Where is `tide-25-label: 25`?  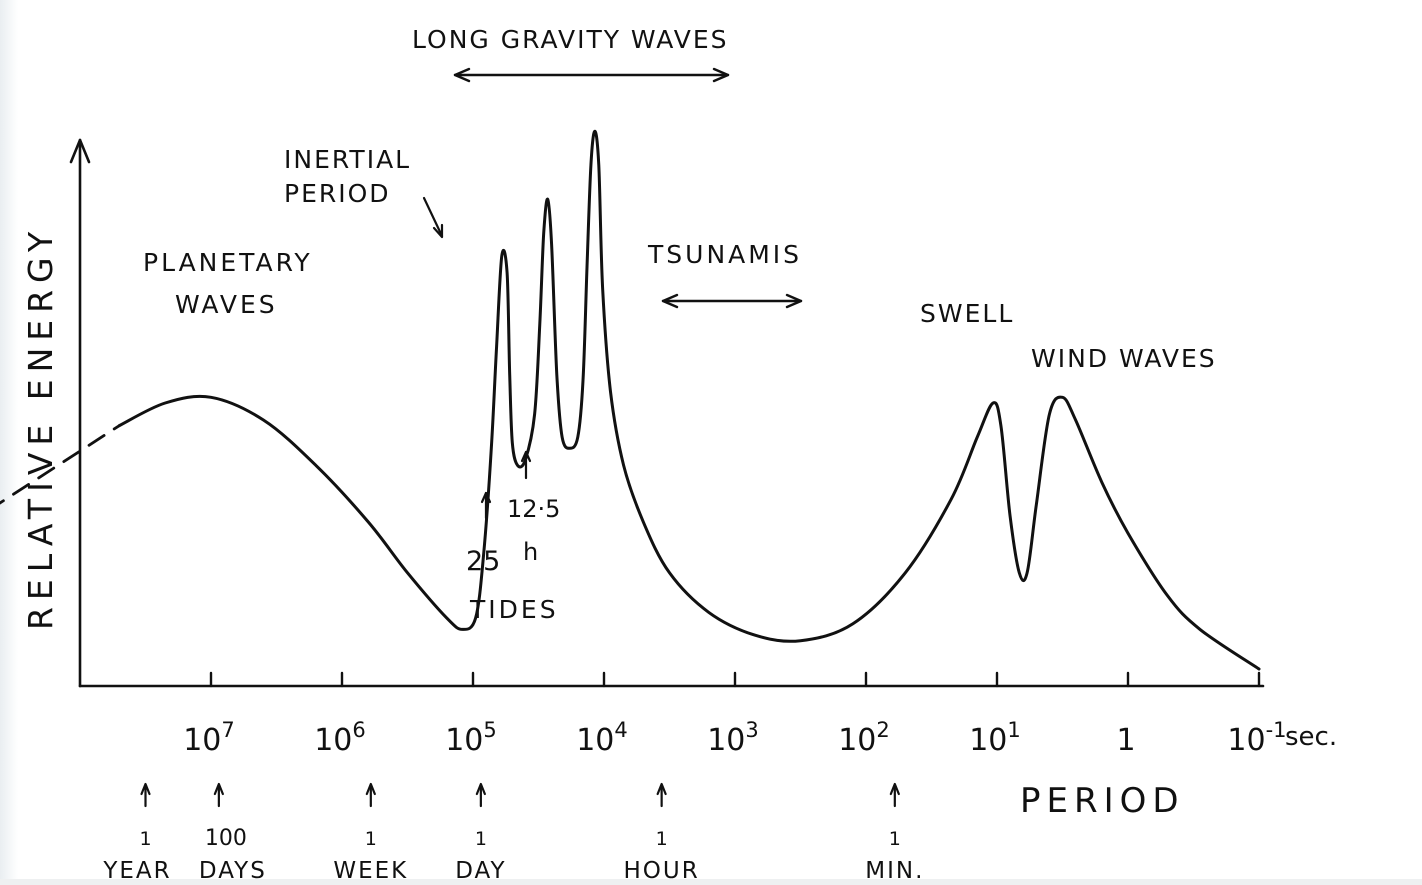
tide-25-label: 25 is located at coordinates (483, 561).